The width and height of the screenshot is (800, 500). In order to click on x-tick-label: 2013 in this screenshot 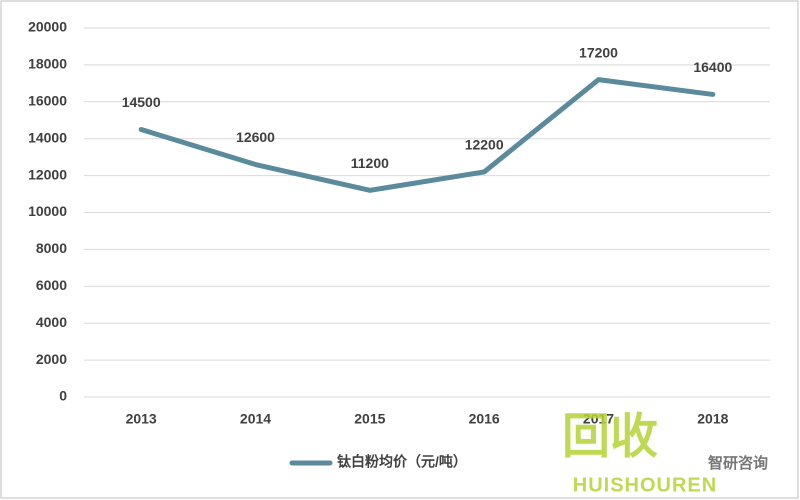, I will do `click(141, 419)`.